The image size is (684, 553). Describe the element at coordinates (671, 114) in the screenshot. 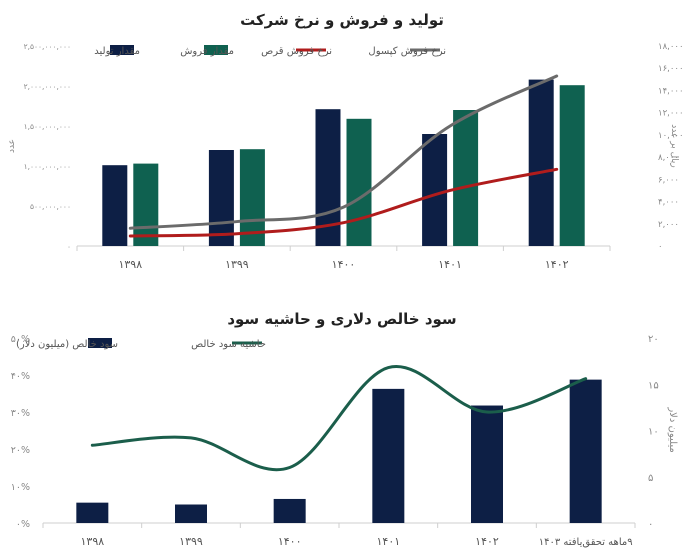

I see `y-right-tick-label: ۱۲,۰۰۰` at that location.